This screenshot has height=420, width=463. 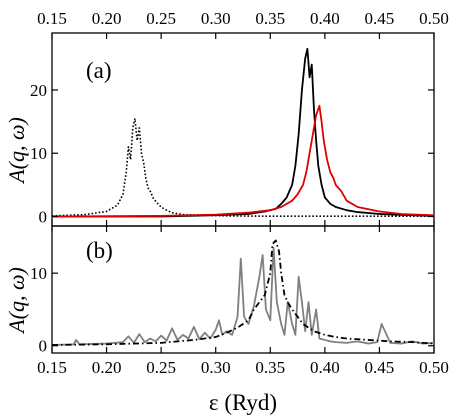 I want to click on top-xtick-label-5: 0.40, so click(x=325, y=18).